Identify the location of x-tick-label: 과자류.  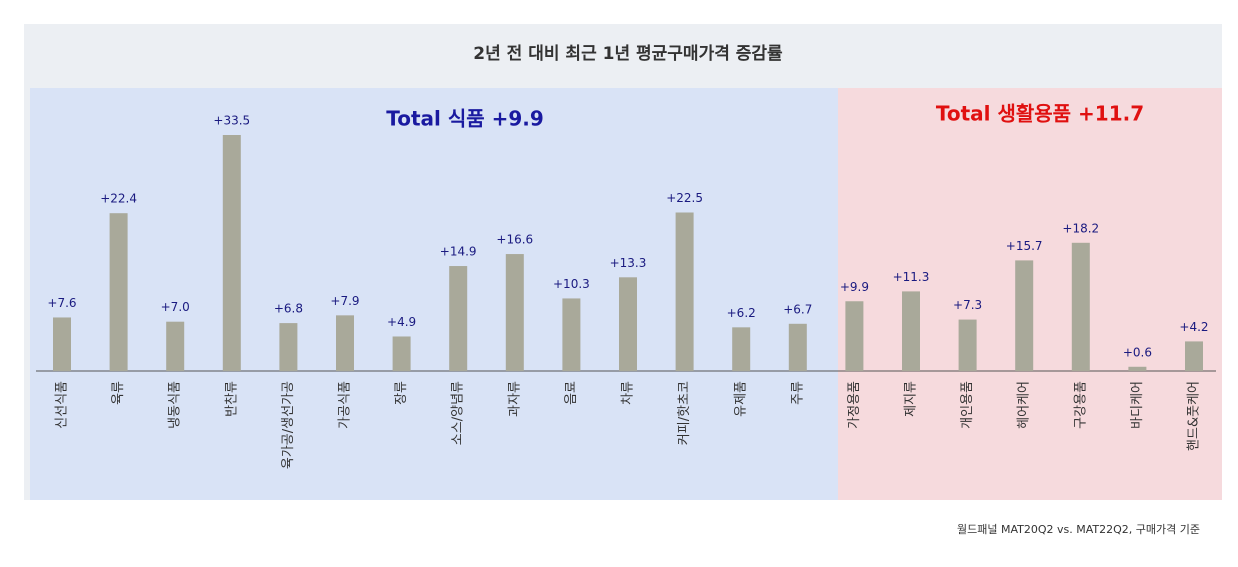
(514, 399).